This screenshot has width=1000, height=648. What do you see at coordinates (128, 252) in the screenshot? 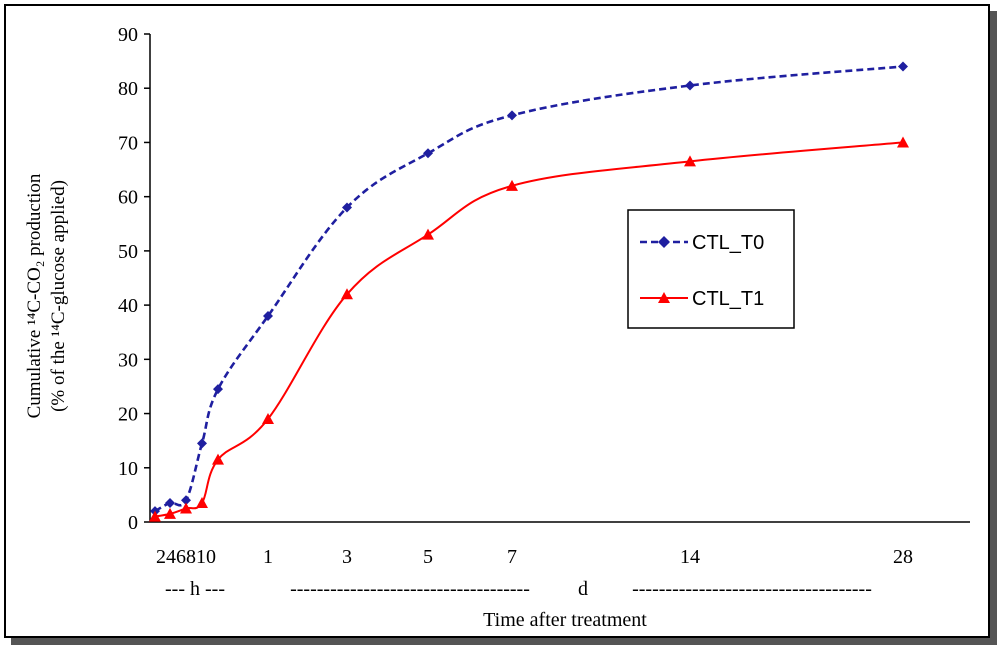
I see `y-tick-label-50: 50` at bounding box center [128, 252].